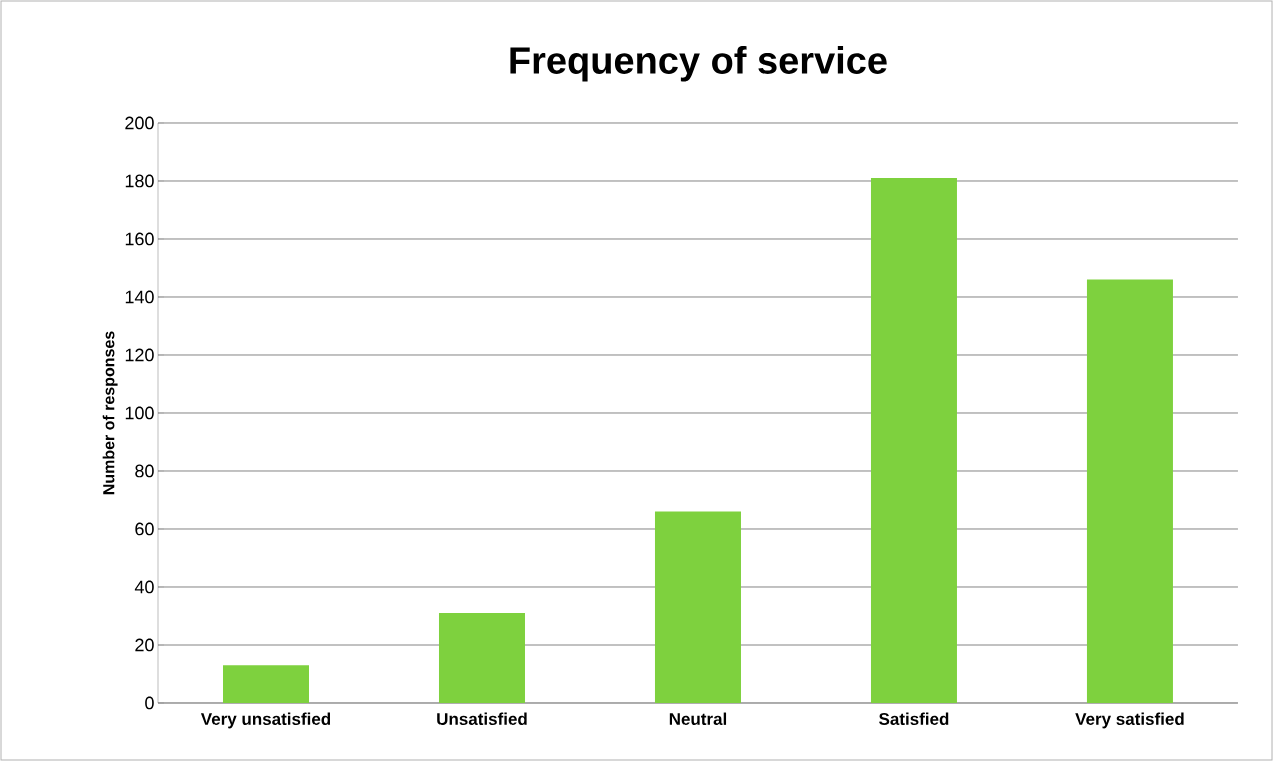 The image size is (1273, 761). I want to click on y-tick-label: 40, so click(144, 587).